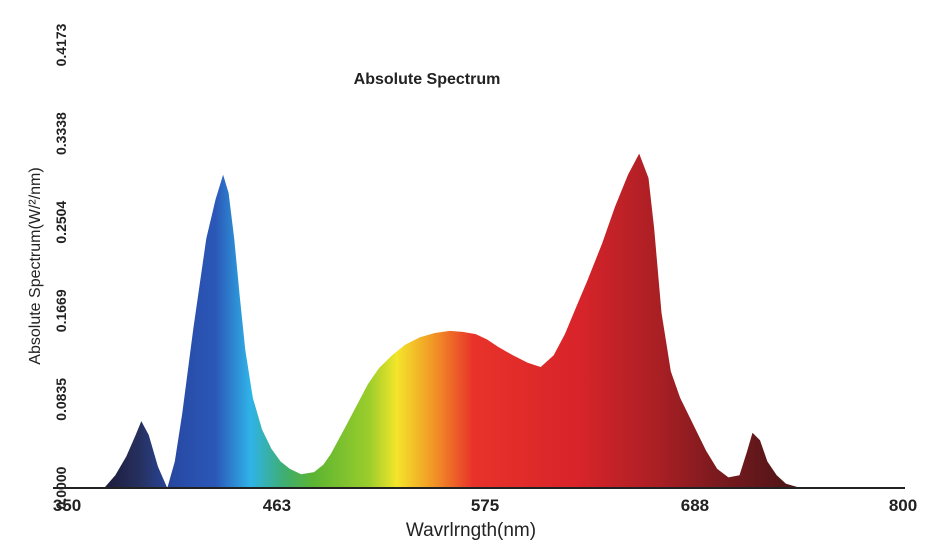 This screenshot has width=948, height=557. I want to click on y-tick-label: 0.2504, so click(61, 222).